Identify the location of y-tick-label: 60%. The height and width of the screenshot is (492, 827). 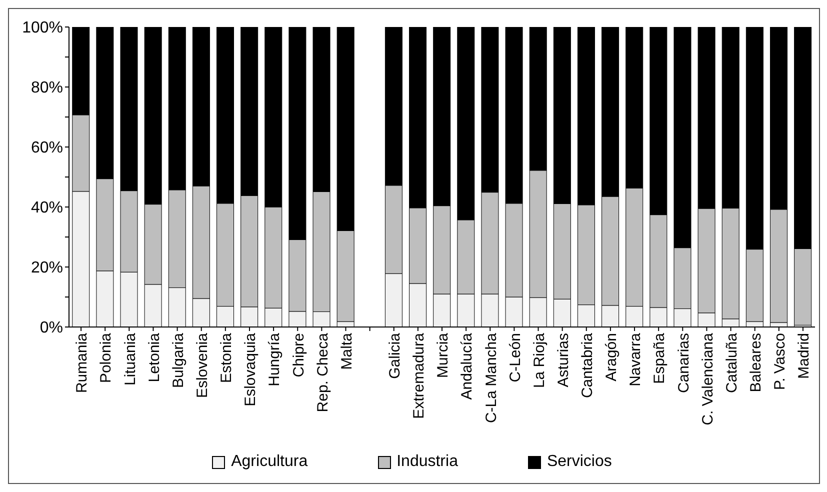
(46, 148).